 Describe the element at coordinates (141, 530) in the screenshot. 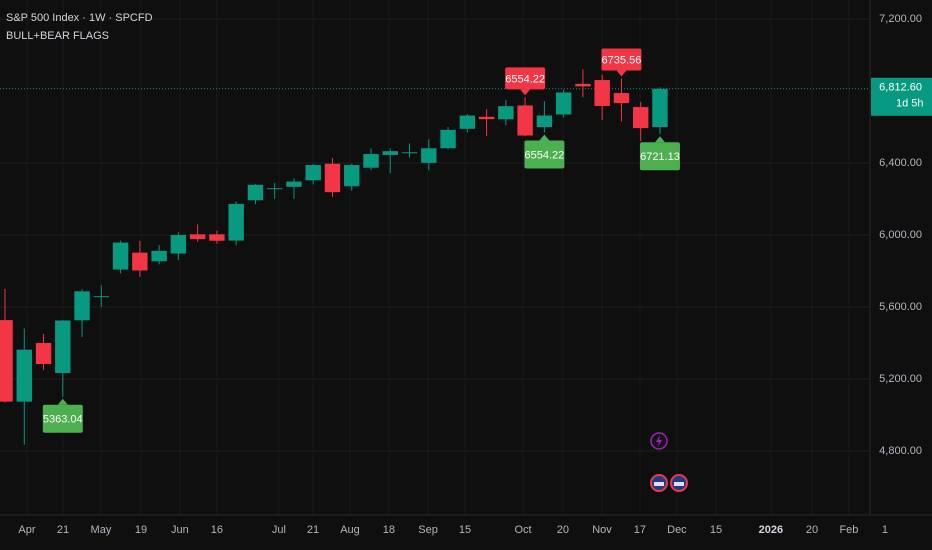

I see `x-tick-label: 19` at that location.